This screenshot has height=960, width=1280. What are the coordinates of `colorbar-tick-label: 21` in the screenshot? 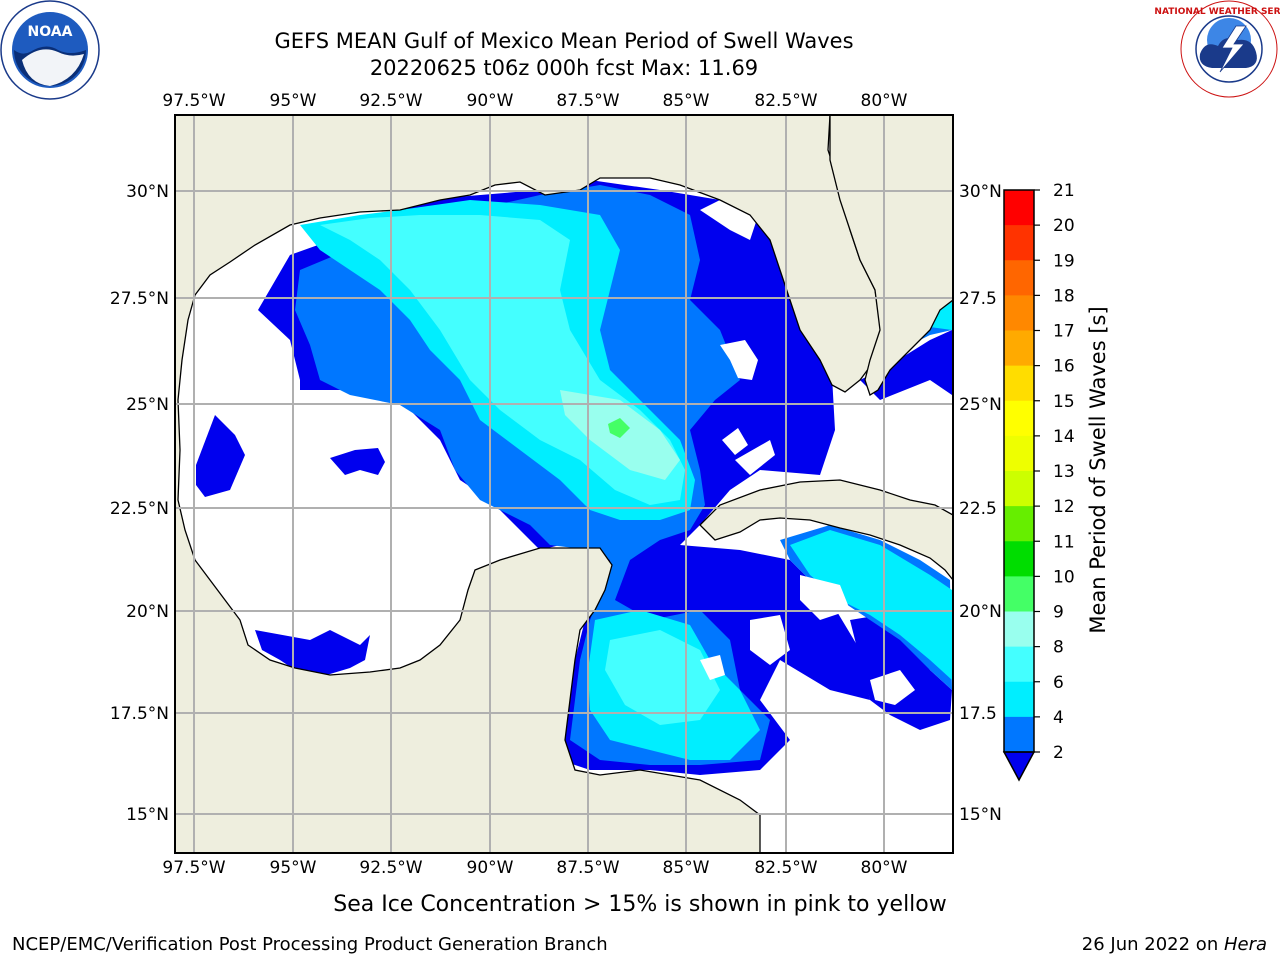 It's located at (1064, 191).